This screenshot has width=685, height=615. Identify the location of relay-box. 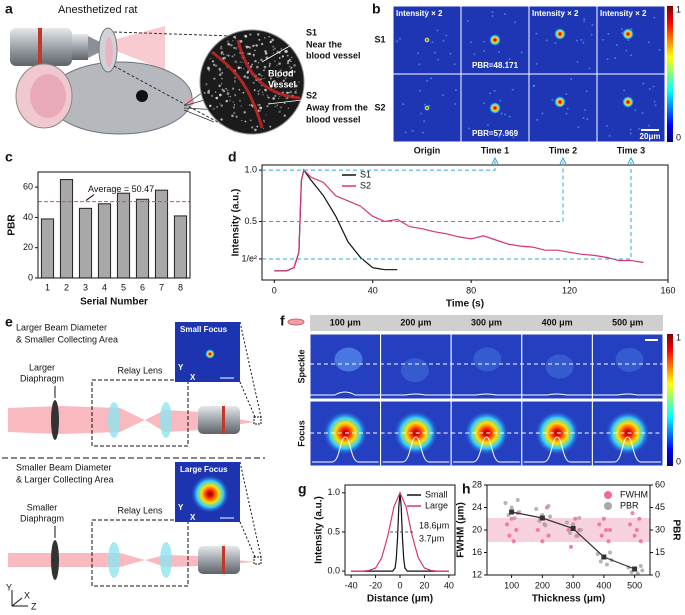
(140, 413).